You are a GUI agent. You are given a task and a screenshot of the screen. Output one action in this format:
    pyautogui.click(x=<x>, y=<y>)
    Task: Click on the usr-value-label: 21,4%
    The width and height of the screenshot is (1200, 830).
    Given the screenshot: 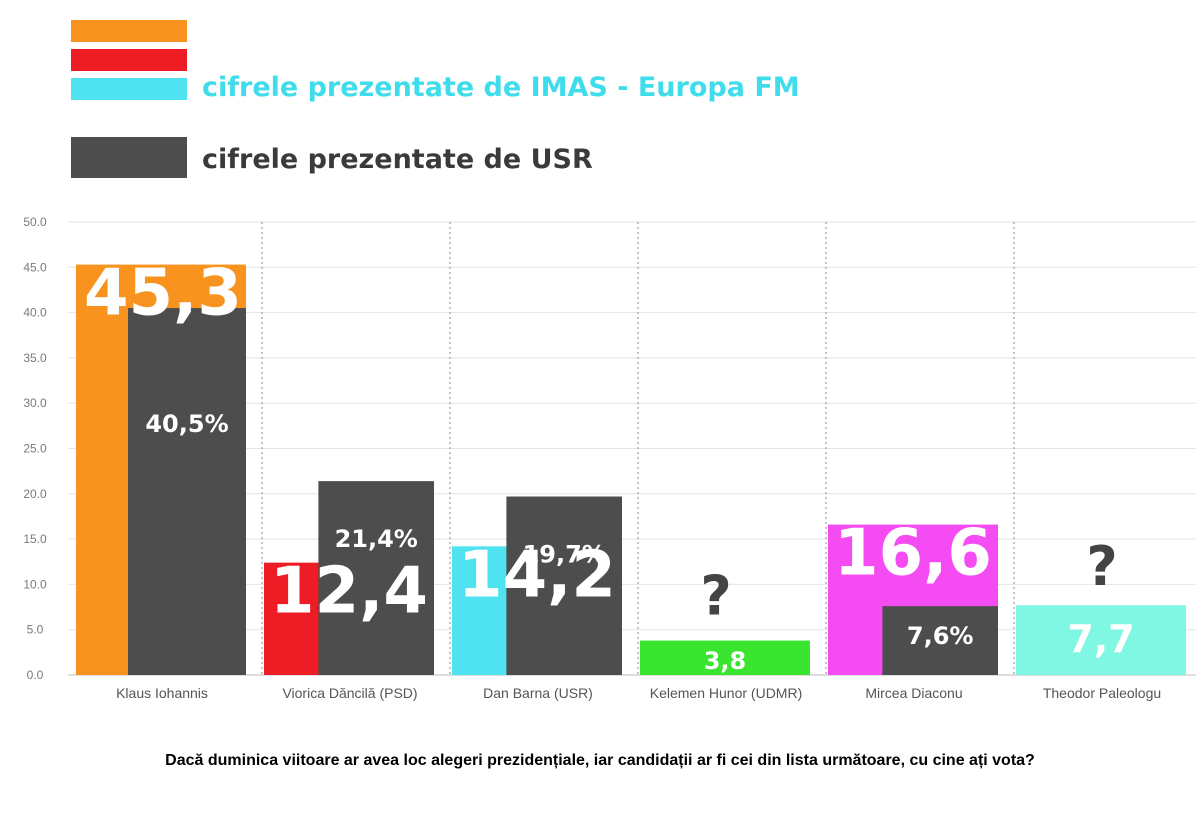 What is the action you would take?
    pyautogui.click(x=376, y=539)
    